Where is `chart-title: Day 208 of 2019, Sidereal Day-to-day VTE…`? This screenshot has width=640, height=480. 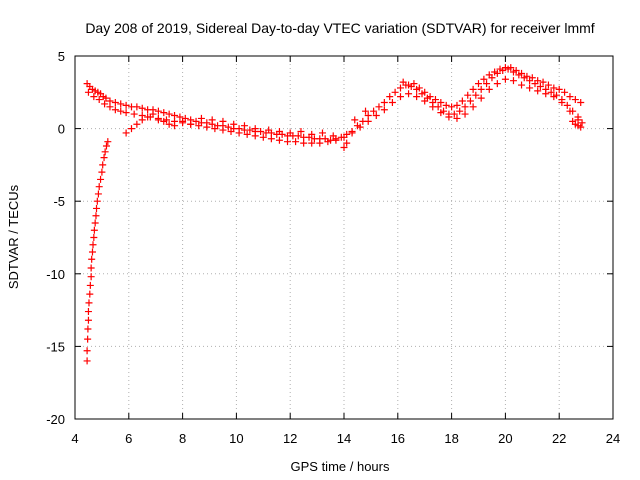
chart-title: Day 208 of 2019, Sidereal Day-to-day VTE… is located at coordinates (339, 28).